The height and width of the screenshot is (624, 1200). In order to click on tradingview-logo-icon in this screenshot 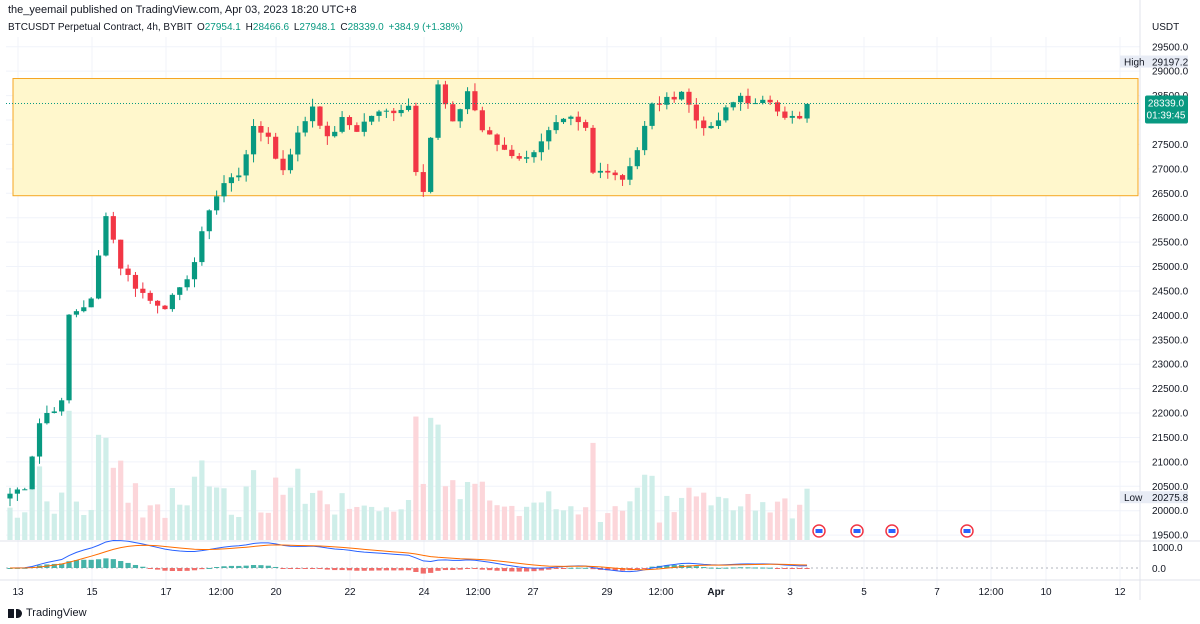, I will do `click(15, 613)`.